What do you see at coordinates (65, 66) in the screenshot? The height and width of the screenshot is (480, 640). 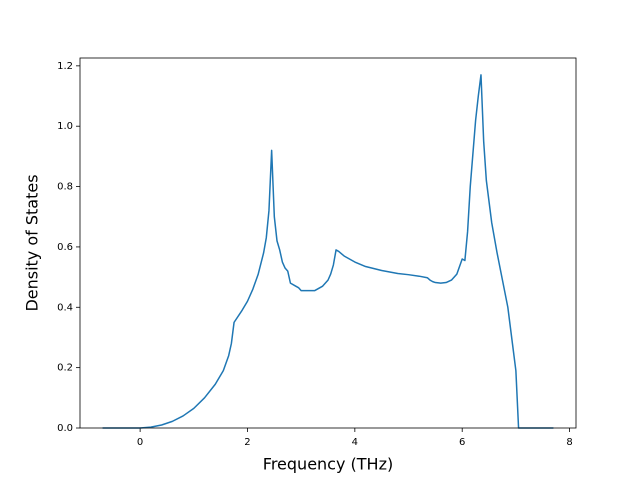 I see `y-tick-label: 1.2` at bounding box center [65, 66].